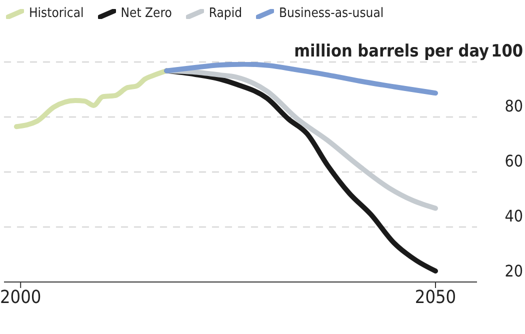 This screenshot has height=334, width=525. I want to click on y-axis-title: million barrels per day, so click(392, 52).